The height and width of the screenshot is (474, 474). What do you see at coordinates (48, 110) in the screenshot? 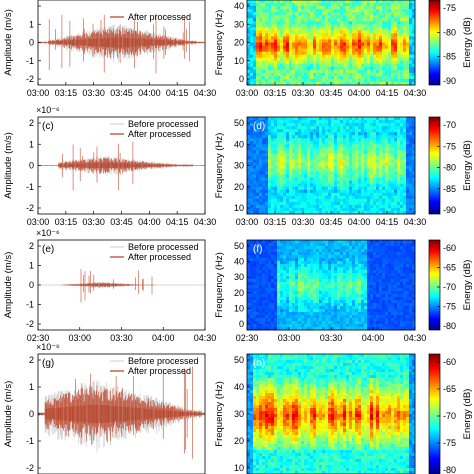
I see `amplitude-exponent: ×10⁻⁶` at bounding box center [48, 110].